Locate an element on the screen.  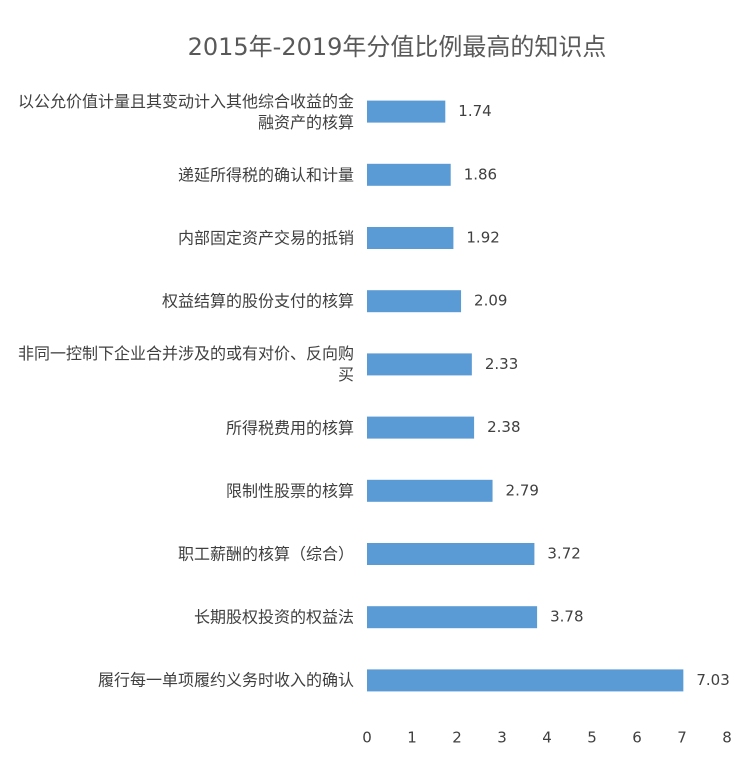
y-tick-label: 非同一控制下企业合并涉及的或有对价、反向购买 is located at coordinates (185, 364).